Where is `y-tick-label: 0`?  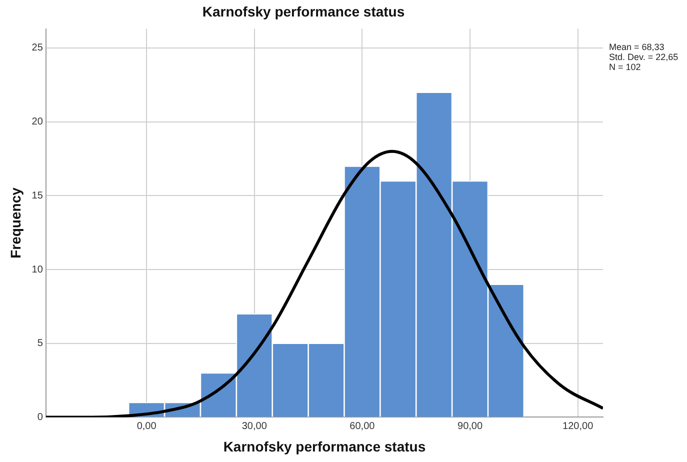 y-tick-label: 0 is located at coordinates (40, 417).